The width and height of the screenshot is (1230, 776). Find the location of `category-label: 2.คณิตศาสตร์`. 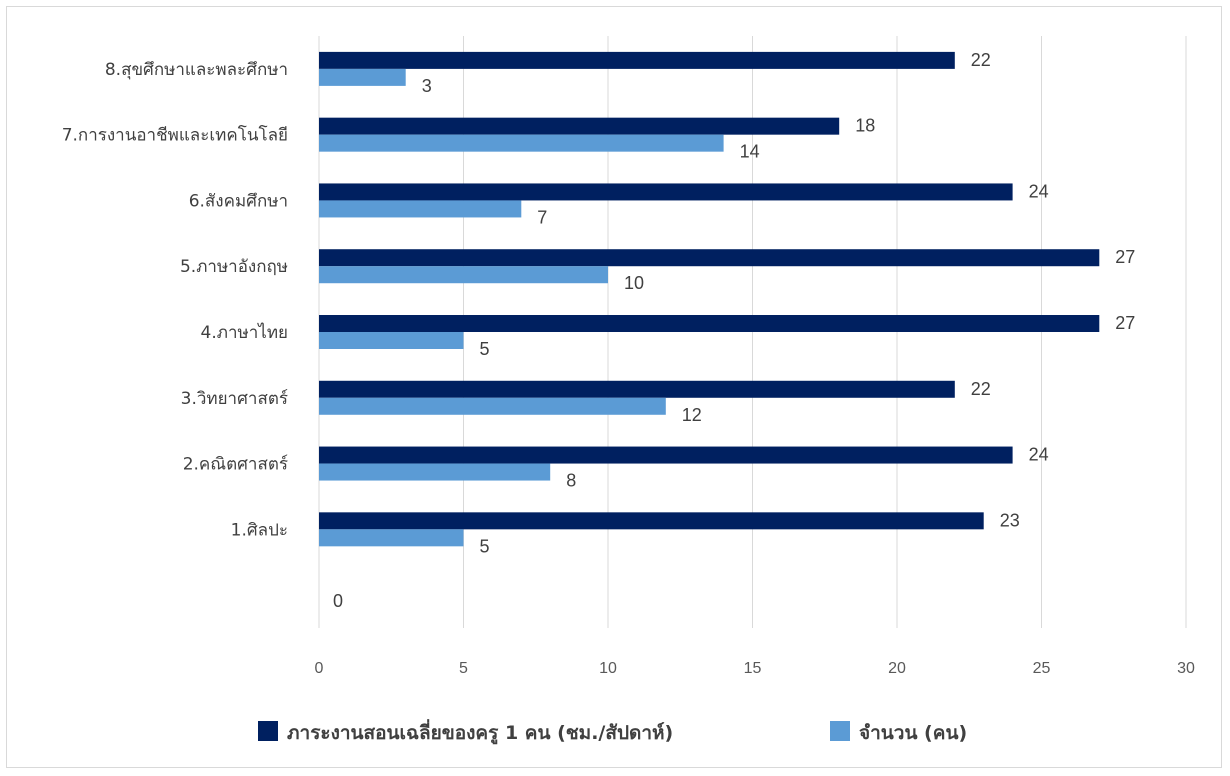

category-label: 2.คณิตศาสตร์ is located at coordinates (235, 465).